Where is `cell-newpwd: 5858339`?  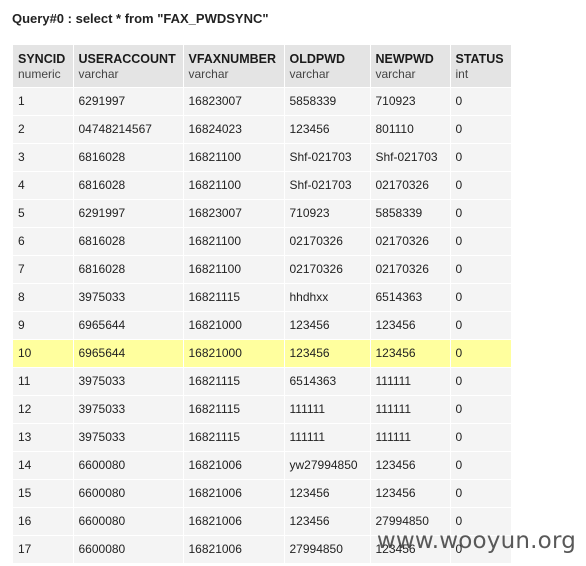
cell-newpwd: 5858339 is located at coordinates (410, 212).